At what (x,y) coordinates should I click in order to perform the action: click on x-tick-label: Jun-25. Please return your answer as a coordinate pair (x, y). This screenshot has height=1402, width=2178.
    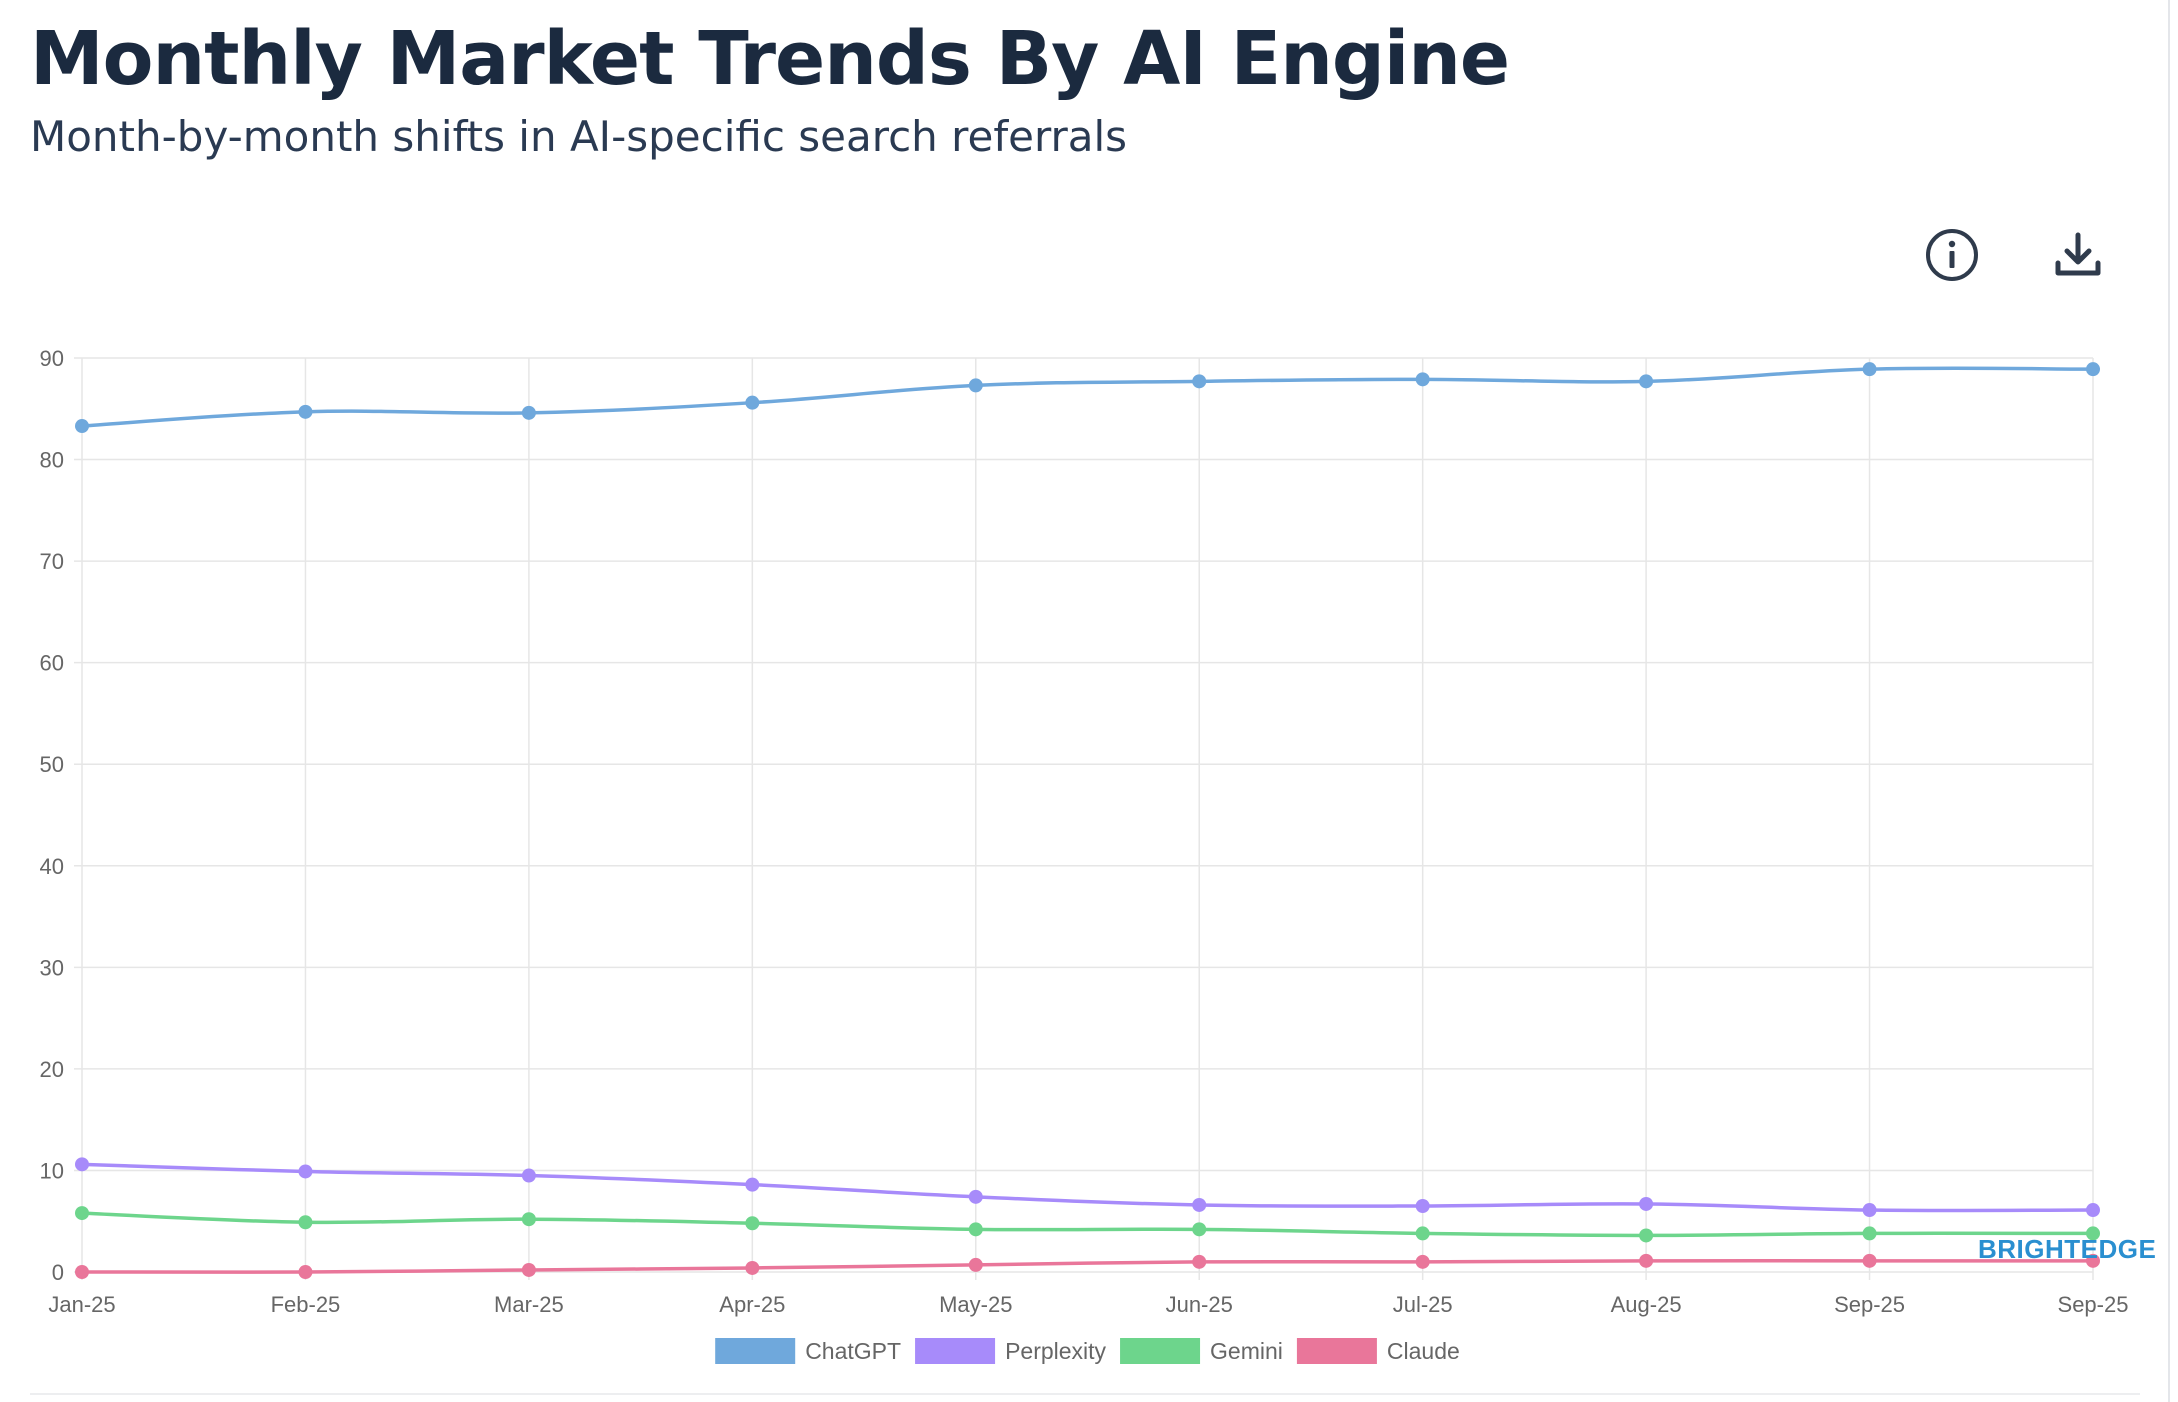
    Looking at the image, I should click on (1199, 1304).